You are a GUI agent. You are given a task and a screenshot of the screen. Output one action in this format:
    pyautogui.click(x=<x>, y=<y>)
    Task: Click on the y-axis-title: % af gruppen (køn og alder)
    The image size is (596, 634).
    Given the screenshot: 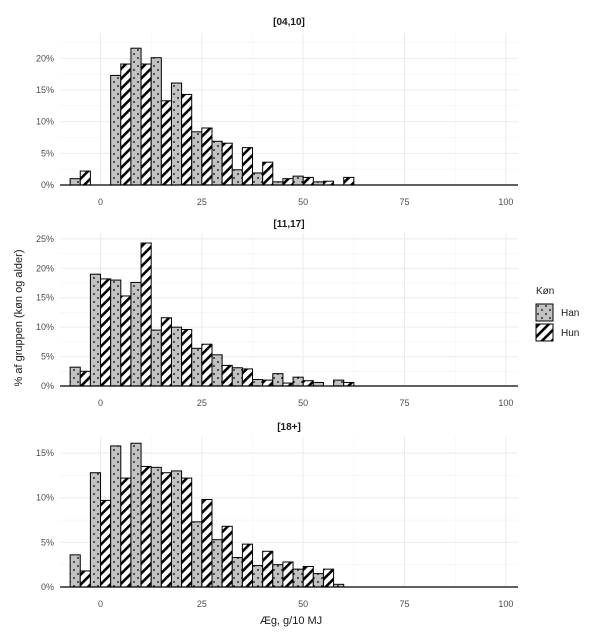 What is the action you would take?
    pyautogui.click(x=19, y=318)
    